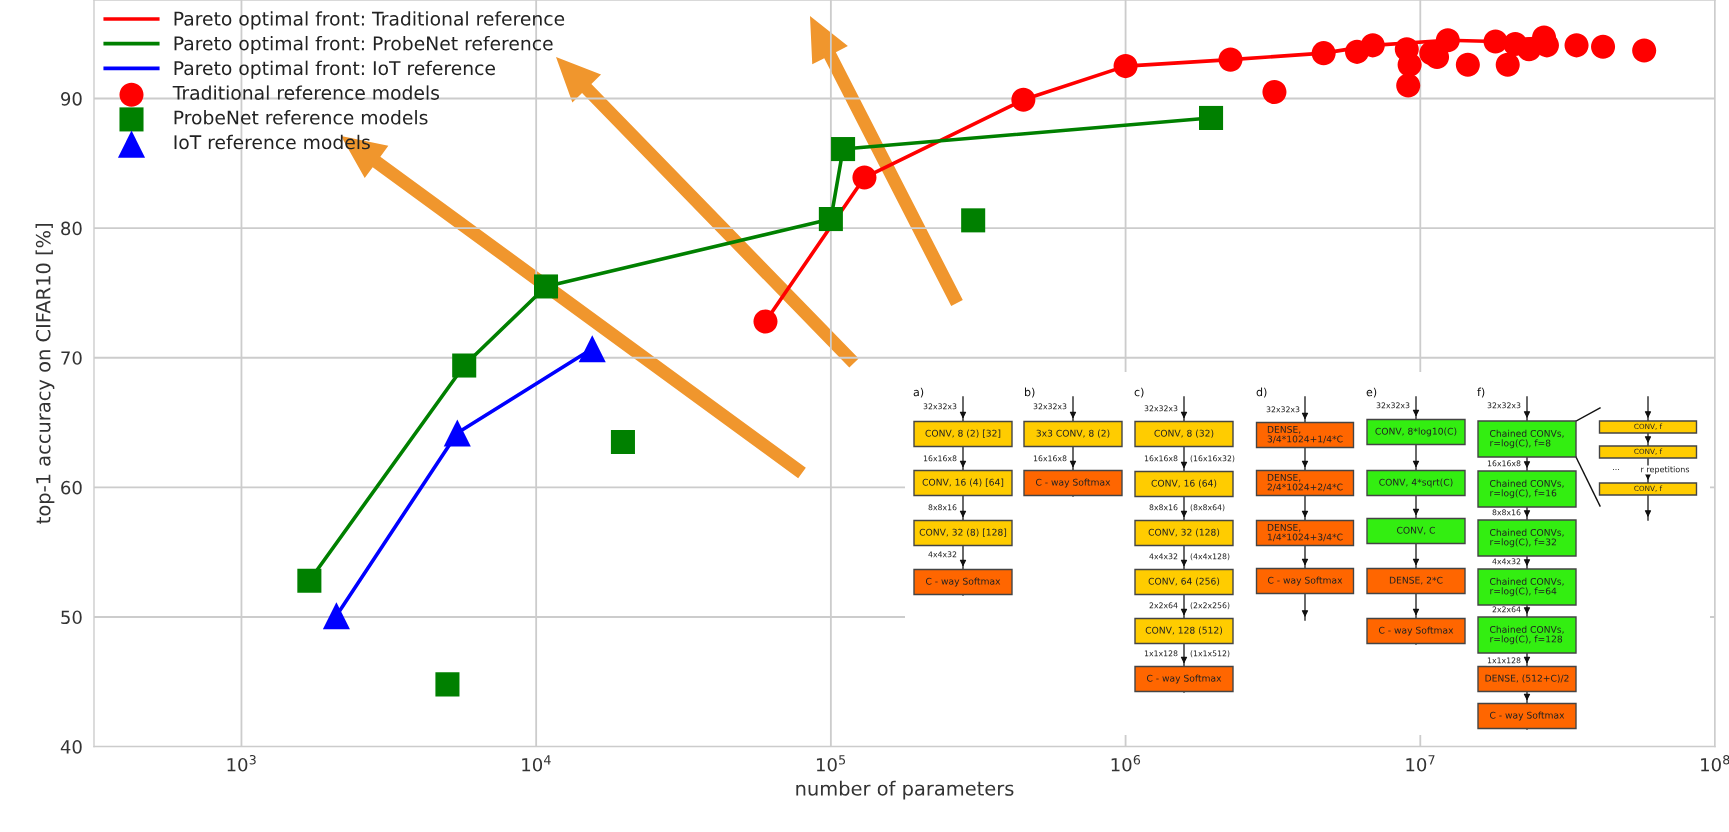 The width and height of the screenshot is (1729, 832). I want to click on annotation: a), so click(918, 392).